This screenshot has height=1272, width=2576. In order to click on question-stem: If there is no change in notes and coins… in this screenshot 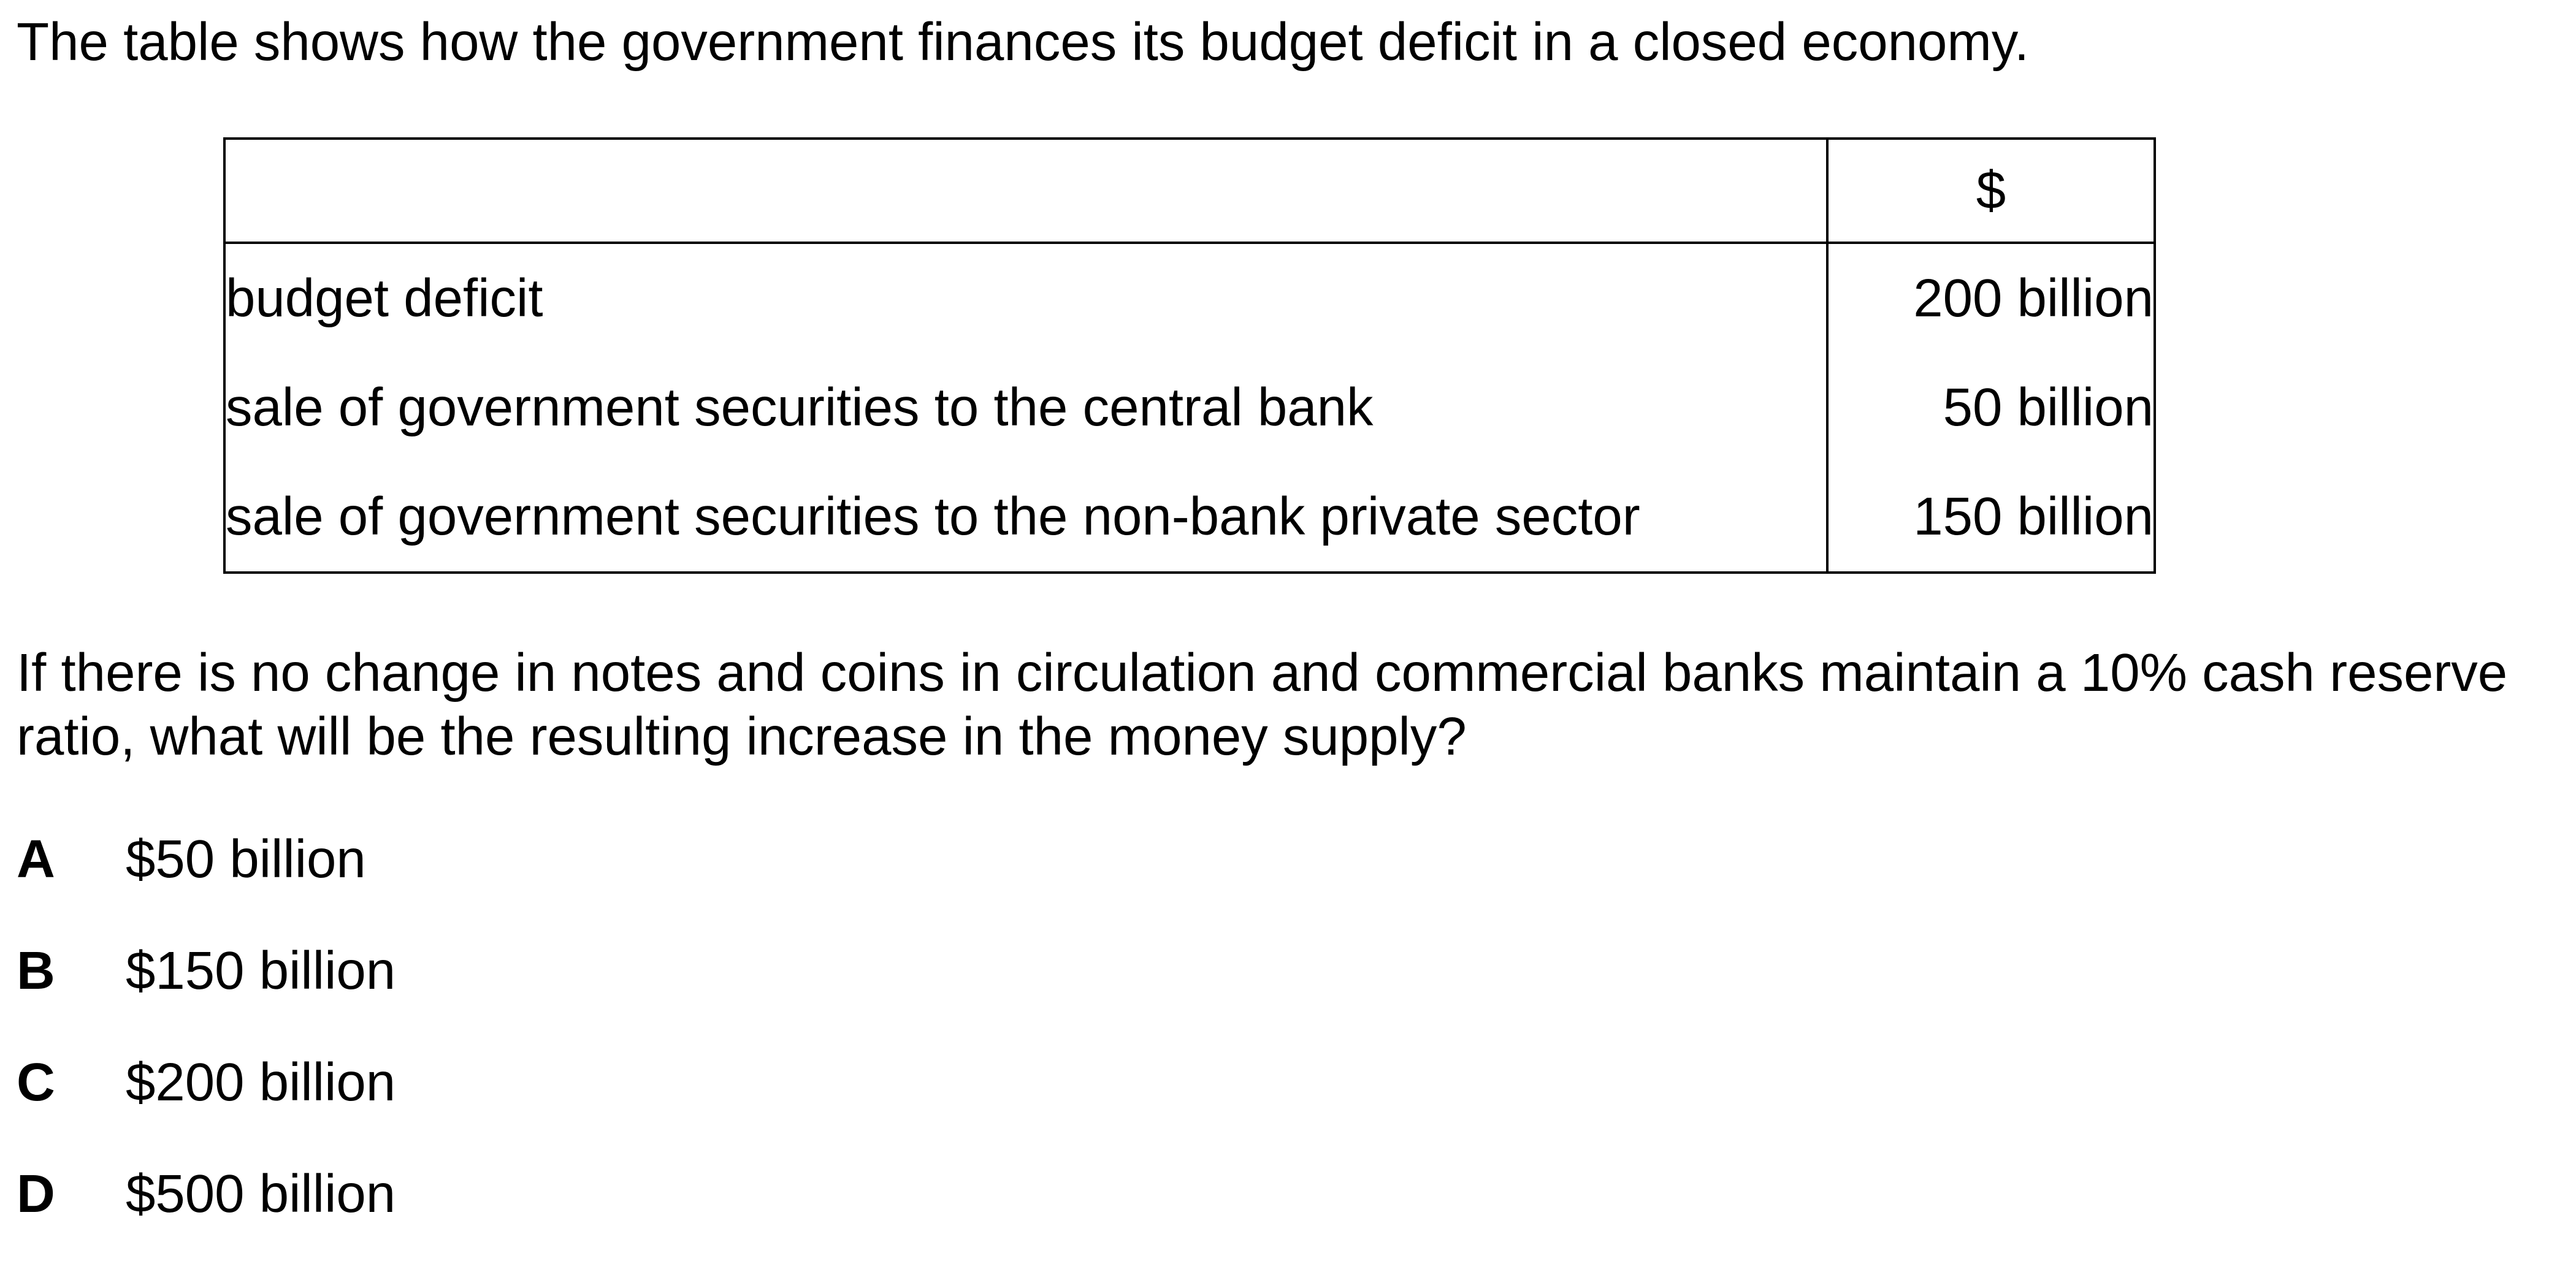, I will do `click(1262, 704)`.